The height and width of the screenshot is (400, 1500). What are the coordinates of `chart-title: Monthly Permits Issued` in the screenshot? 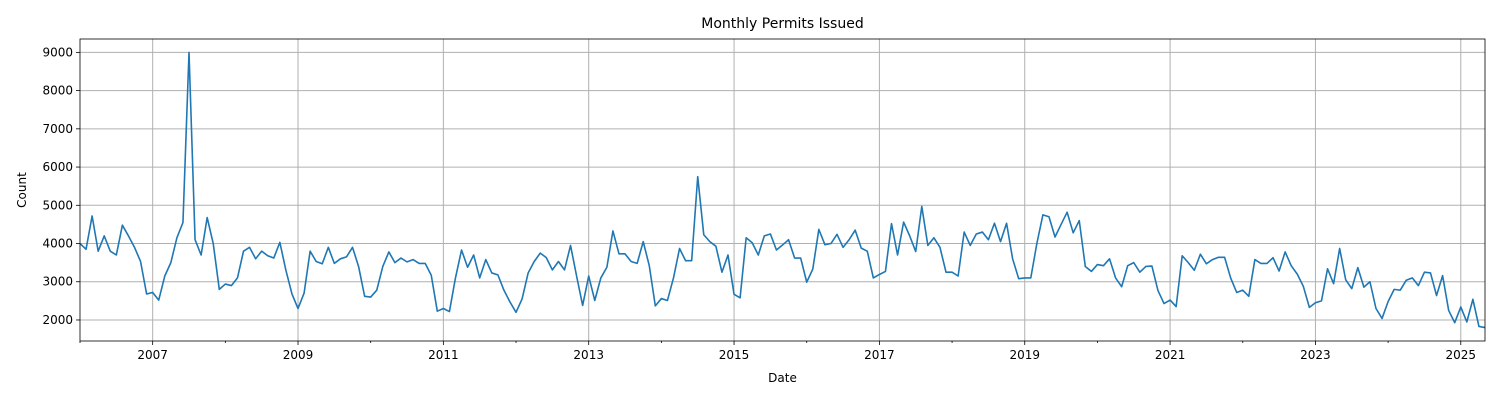 It's located at (782, 24).